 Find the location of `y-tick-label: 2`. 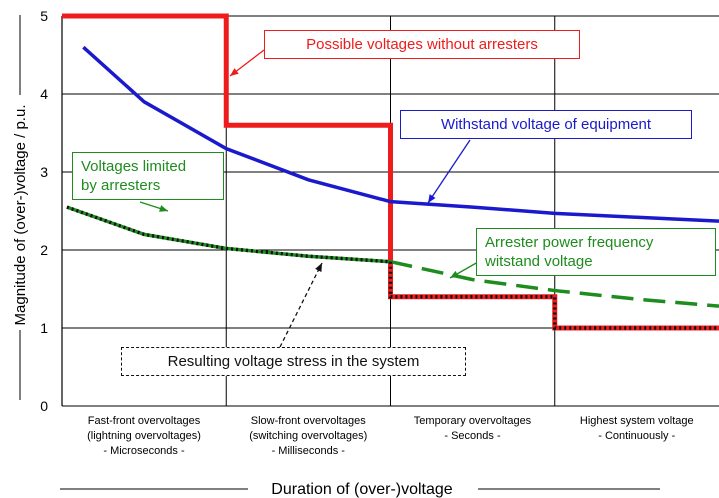

y-tick-label: 2 is located at coordinates (44, 250).